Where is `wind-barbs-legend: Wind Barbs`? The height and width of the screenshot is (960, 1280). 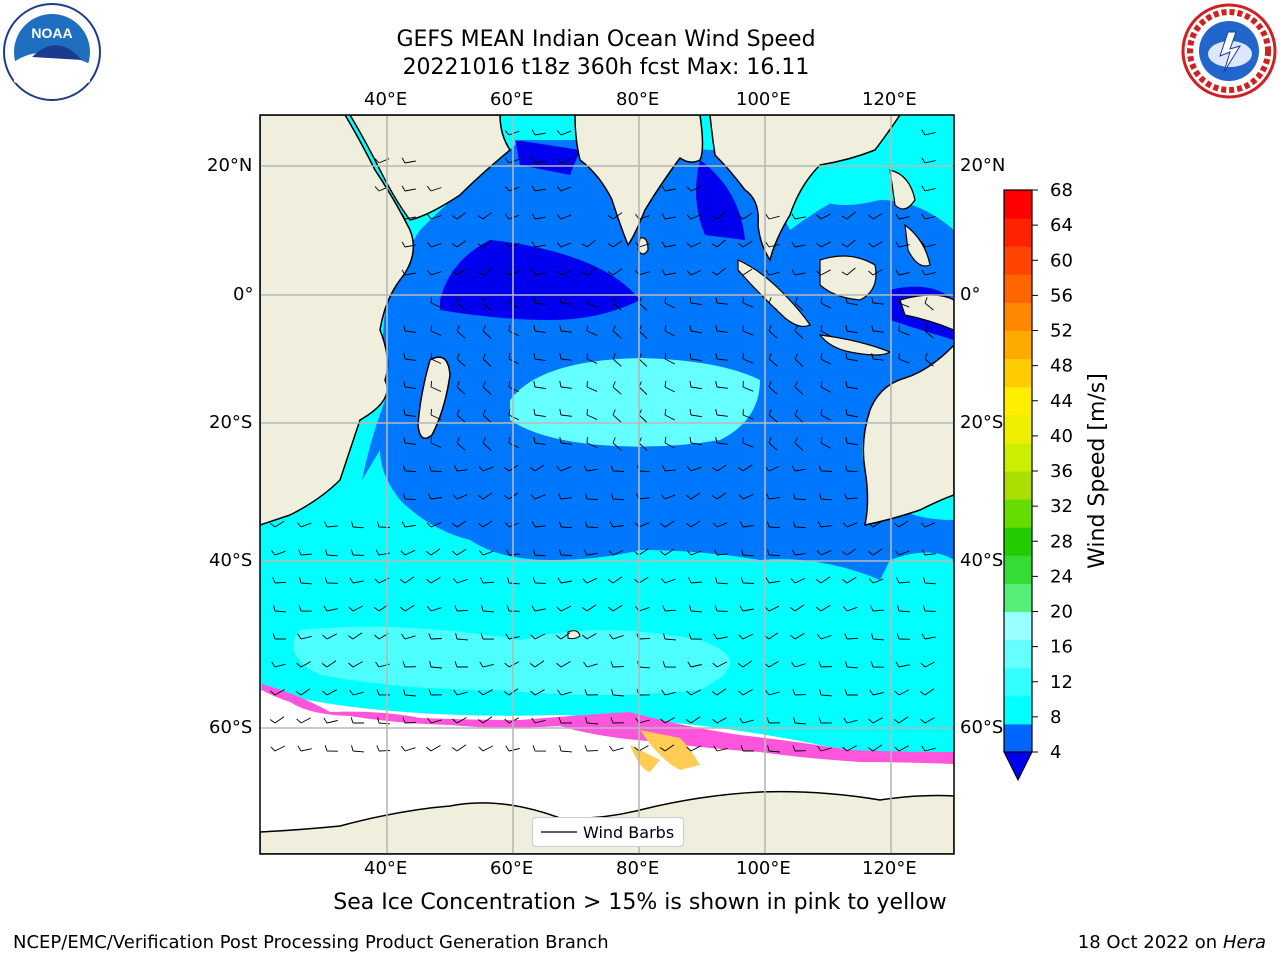 wind-barbs-legend: Wind Barbs is located at coordinates (608, 832).